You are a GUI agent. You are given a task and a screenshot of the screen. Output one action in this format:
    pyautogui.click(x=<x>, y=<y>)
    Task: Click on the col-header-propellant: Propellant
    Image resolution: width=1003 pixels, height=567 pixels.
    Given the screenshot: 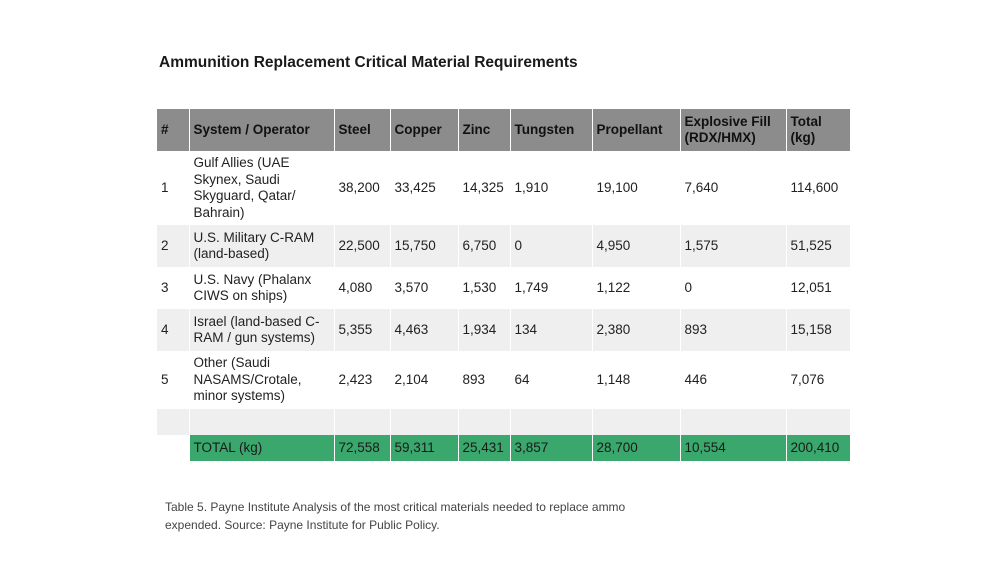 What is the action you would take?
    pyautogui.click(x=636, y=130)
    